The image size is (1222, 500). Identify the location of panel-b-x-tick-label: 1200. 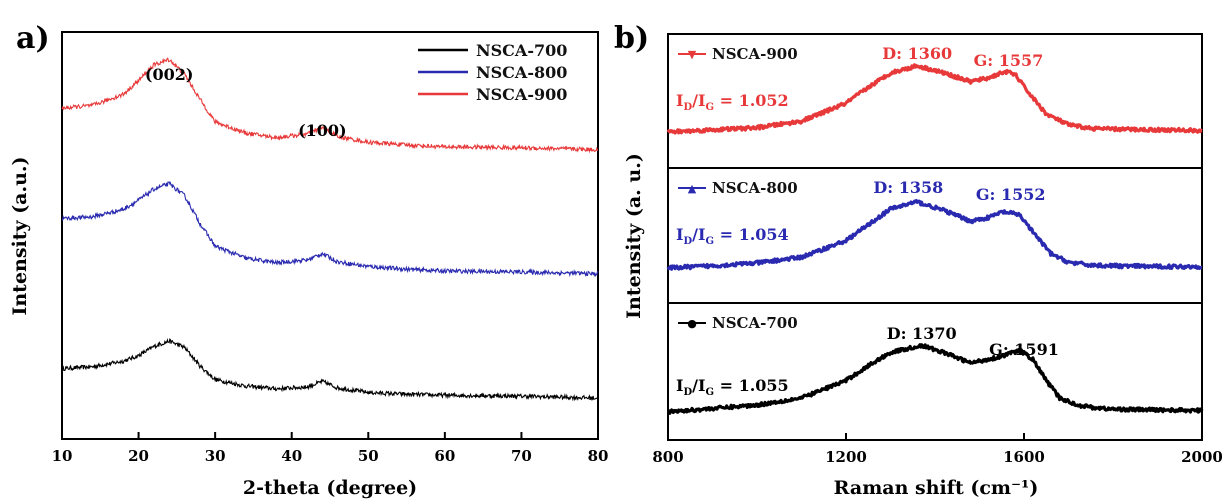
(846, 457).